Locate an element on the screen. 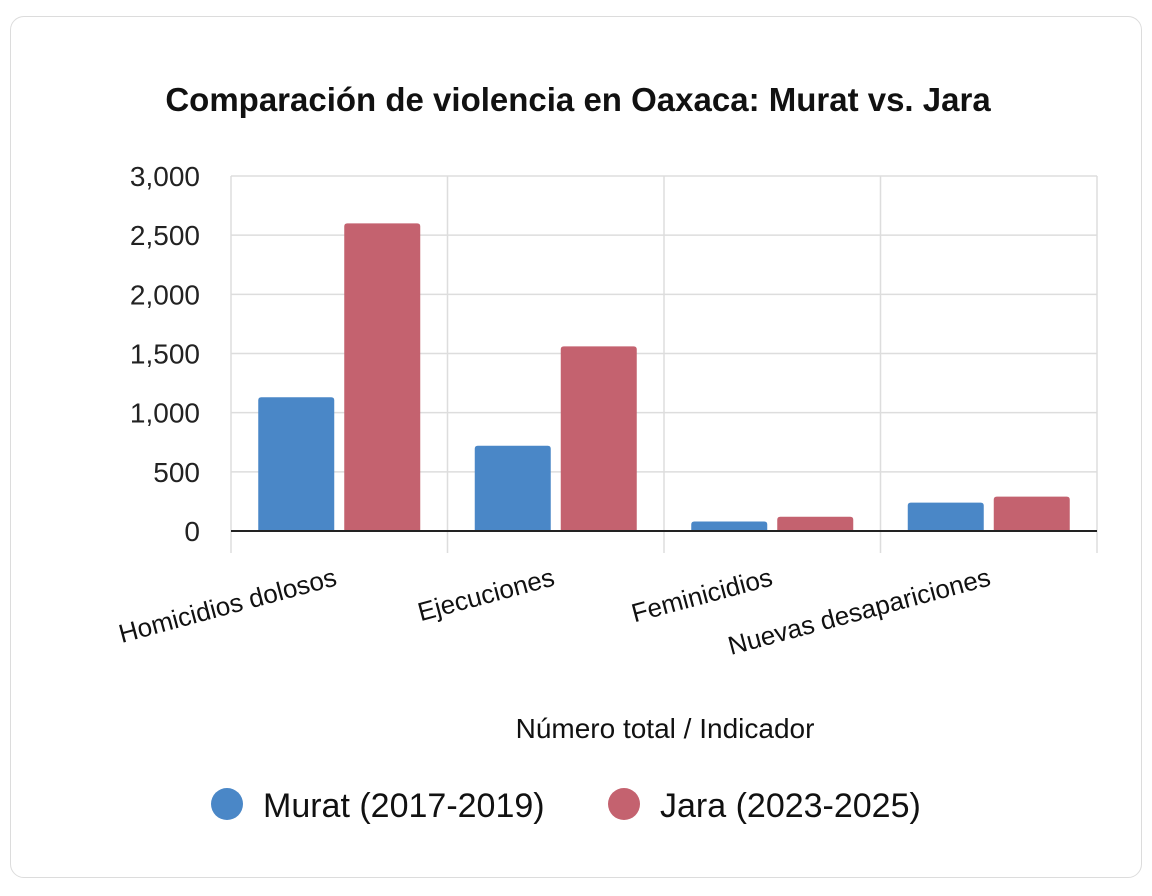 This screenshot has height=896, width=1152. y-tick-label: 2,500 is located at coordinates (165, 235).